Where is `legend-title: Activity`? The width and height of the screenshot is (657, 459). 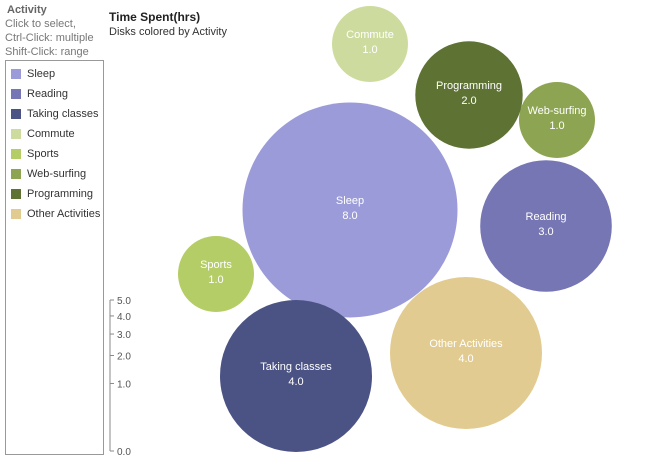
legend-title: Activity is located at coordinates (27, 10).